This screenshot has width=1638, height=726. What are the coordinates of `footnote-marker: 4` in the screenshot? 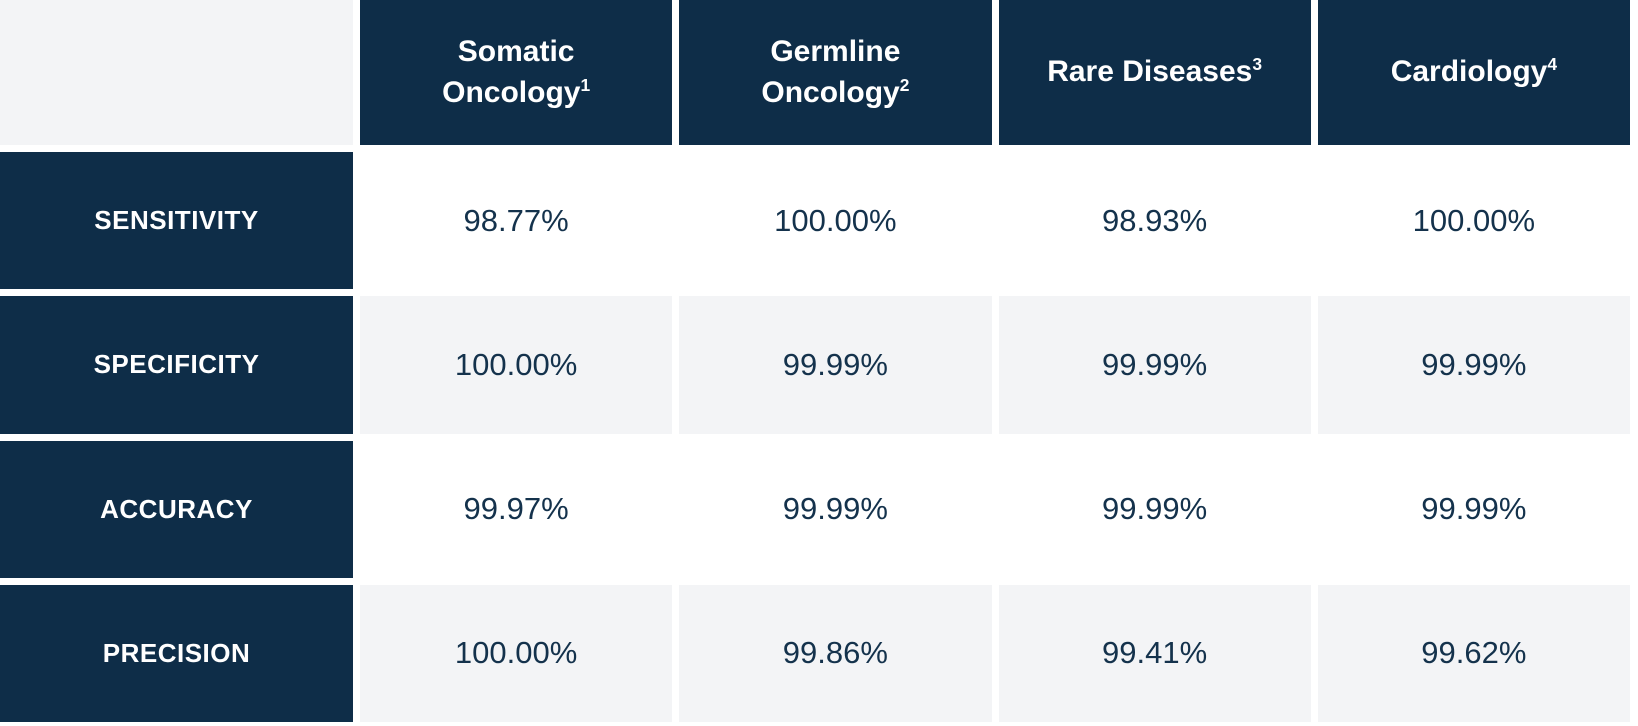 It's located at (1552, 64).